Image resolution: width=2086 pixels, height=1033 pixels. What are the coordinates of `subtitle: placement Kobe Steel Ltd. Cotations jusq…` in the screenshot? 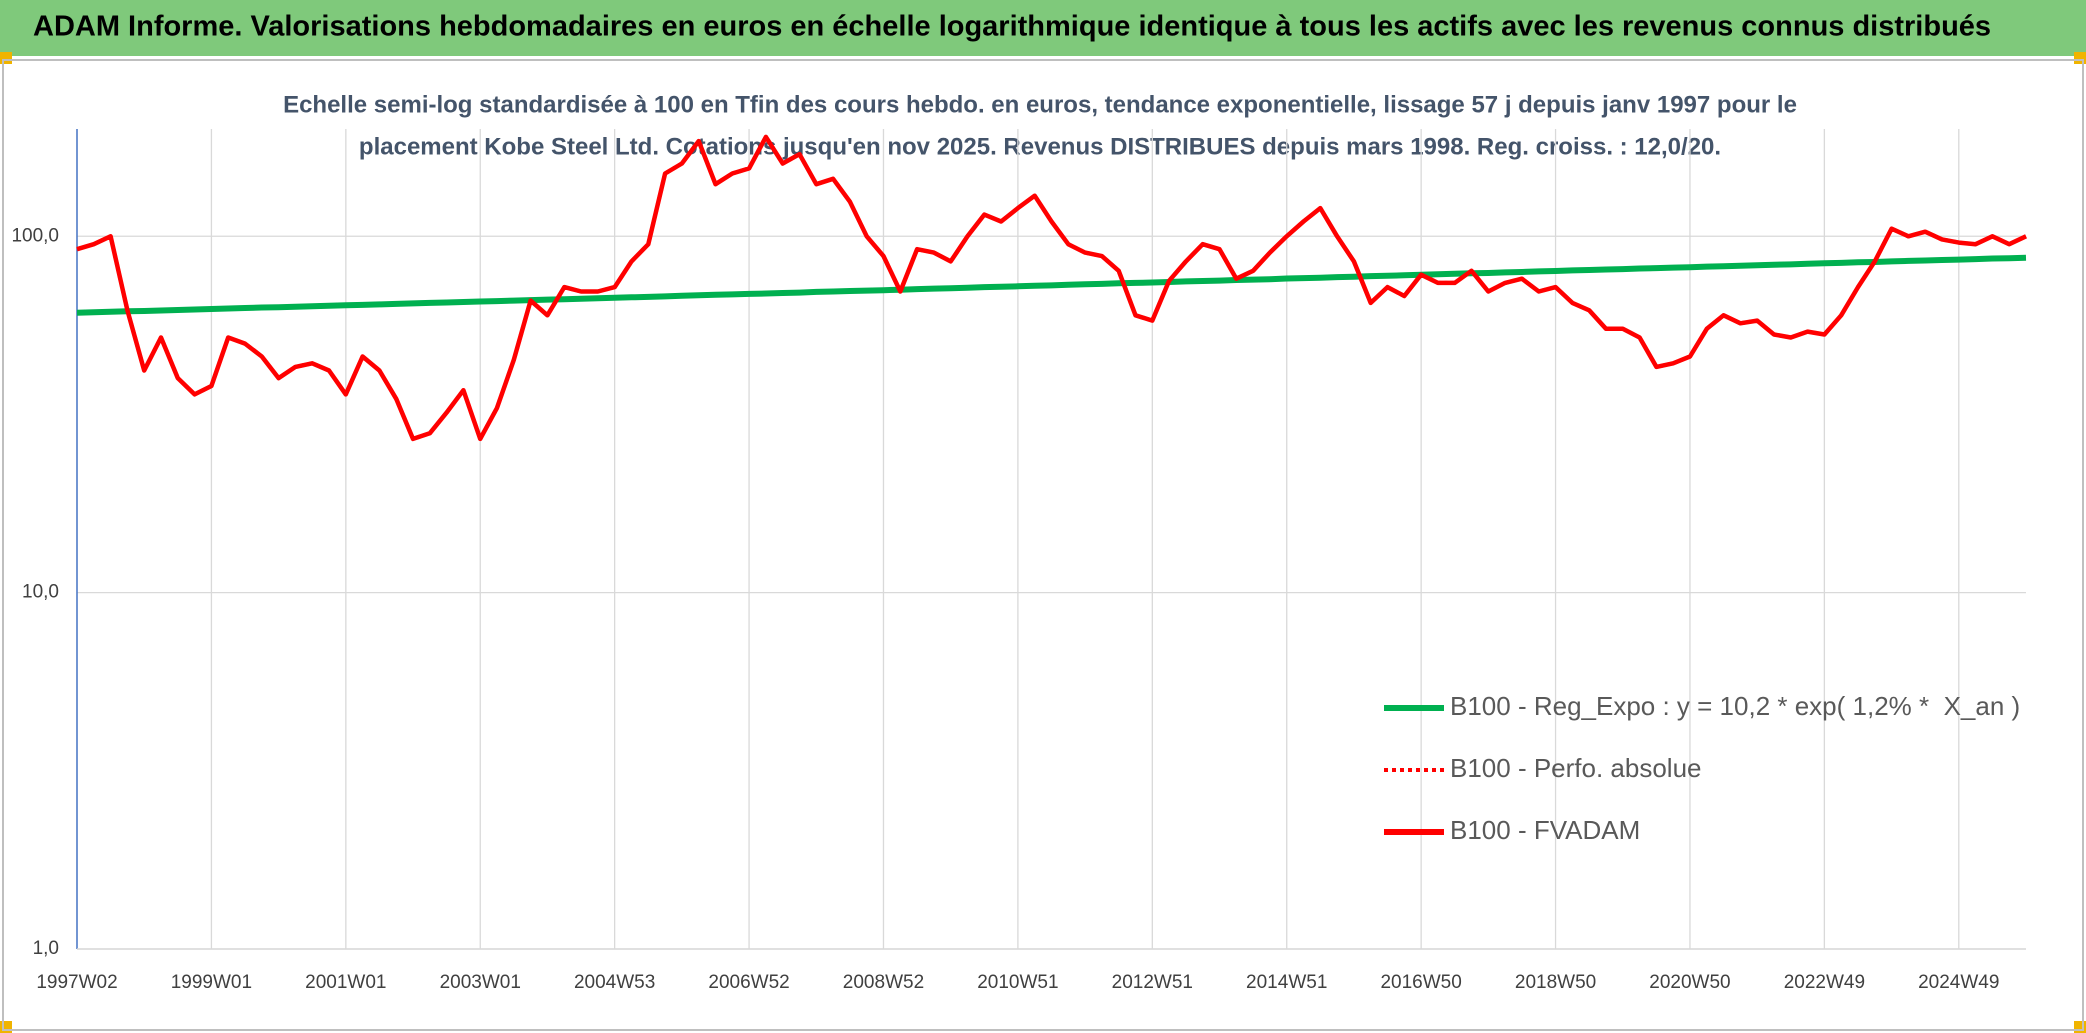 It's located at (1040, 146).